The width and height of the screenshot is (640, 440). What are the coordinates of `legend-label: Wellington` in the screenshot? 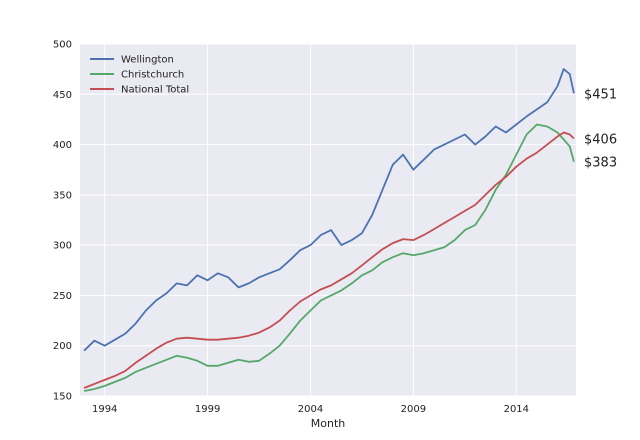 It's located at (147, 60).